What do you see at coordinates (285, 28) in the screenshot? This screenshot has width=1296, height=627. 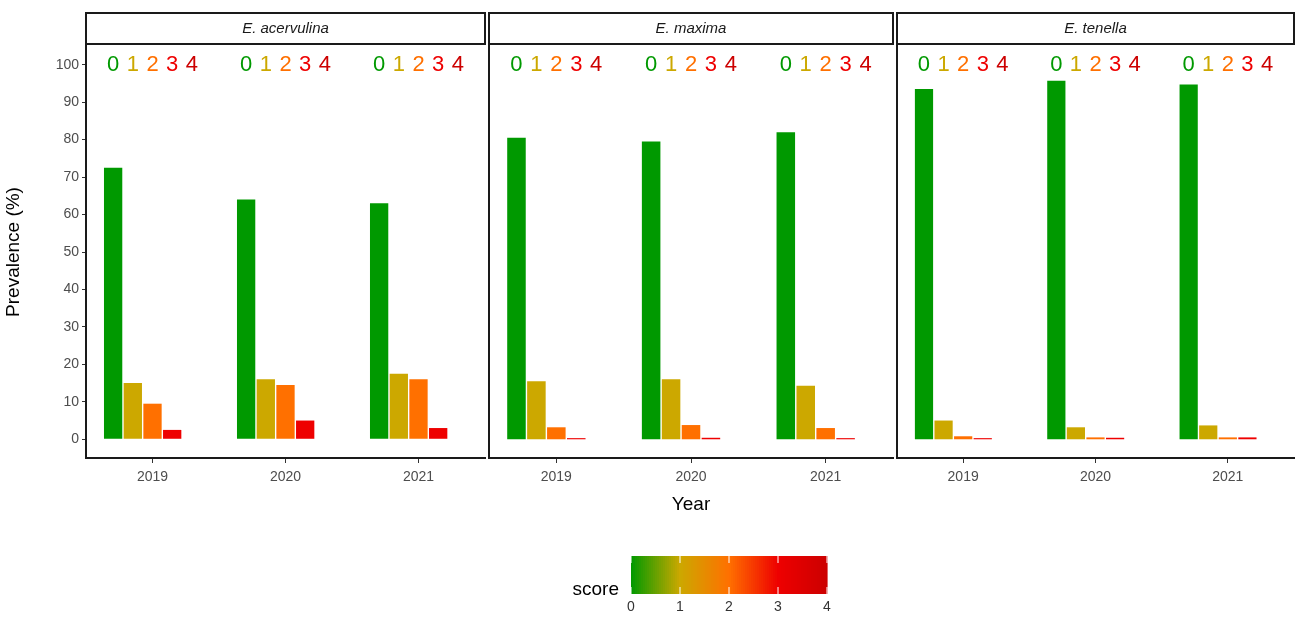 I see `chart-title: E. acervulina` at bounding box center [285, 28].